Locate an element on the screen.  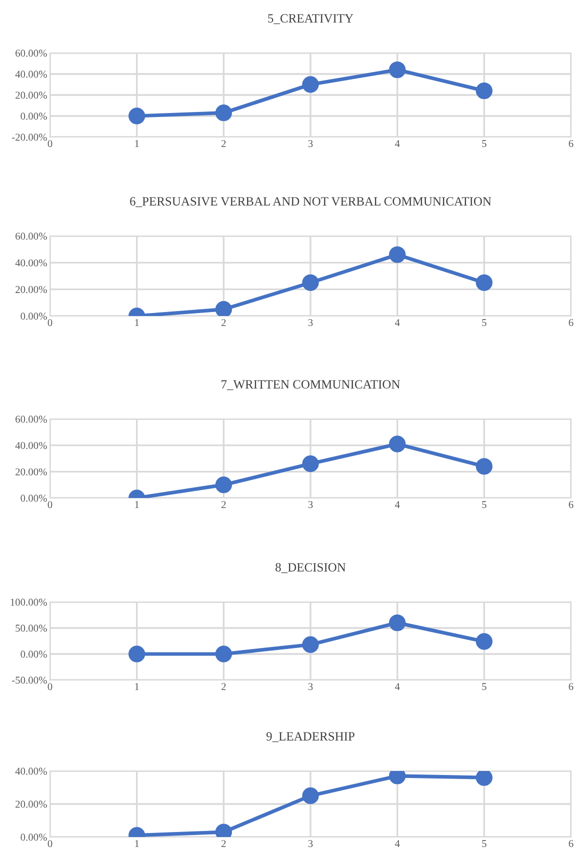
y-tick-label: -20.00% is located at coordinates (29, 137).